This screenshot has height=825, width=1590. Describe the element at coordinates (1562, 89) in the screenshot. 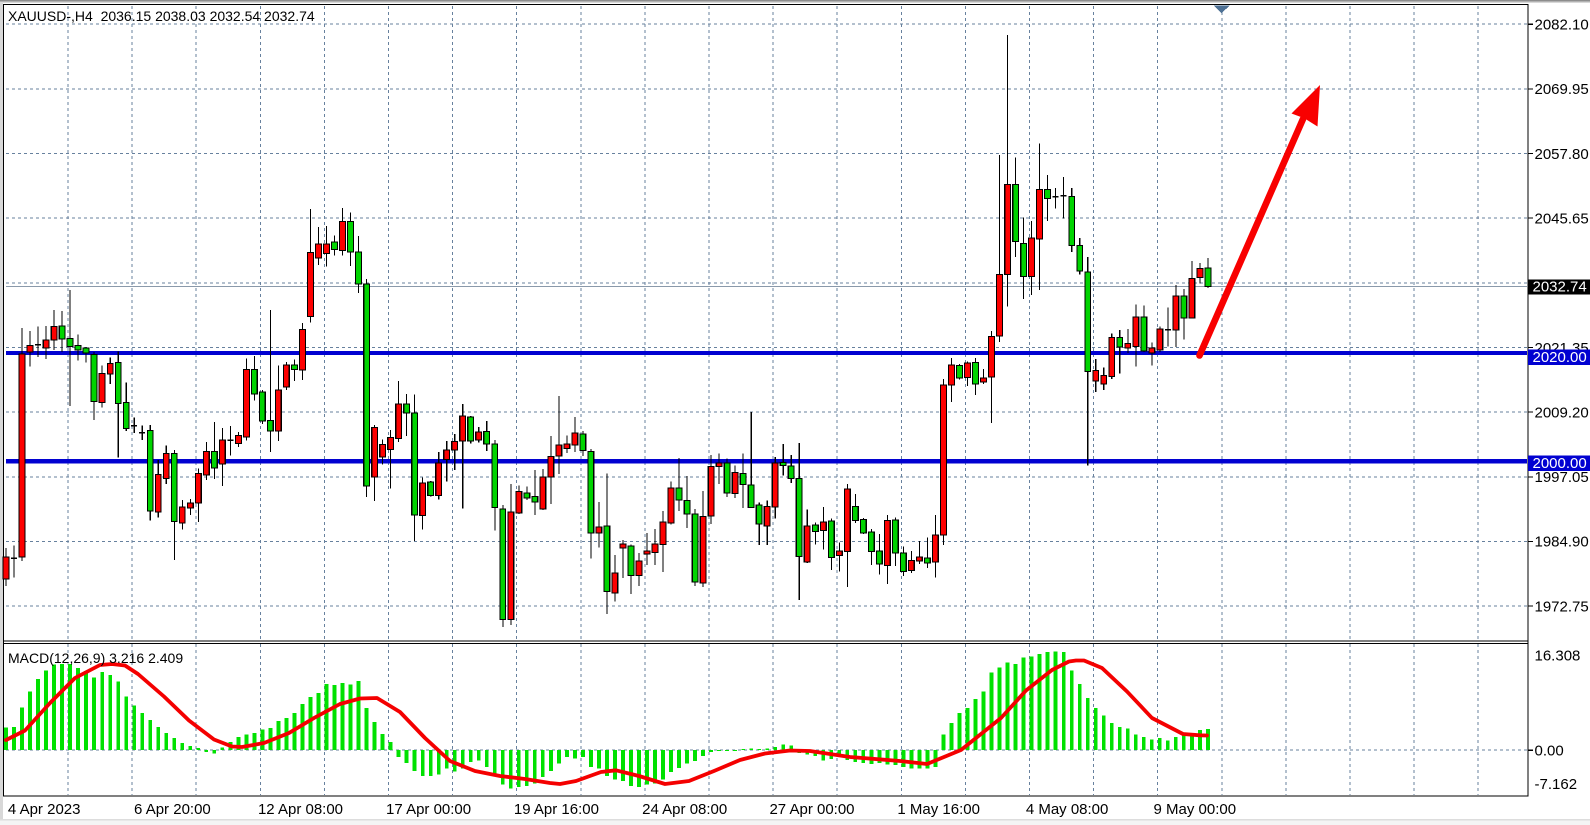

I see `svg-text: 2069.95` at that location.